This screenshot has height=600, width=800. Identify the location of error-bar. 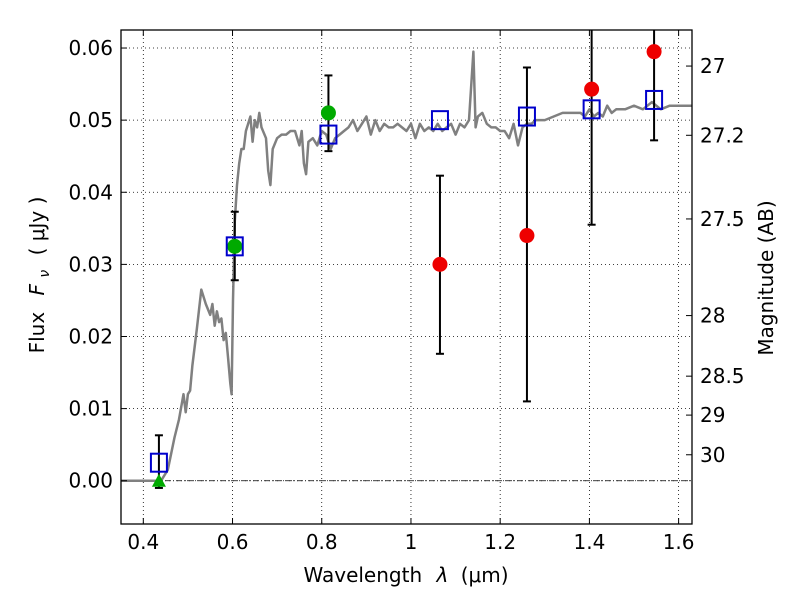
(591, 128).